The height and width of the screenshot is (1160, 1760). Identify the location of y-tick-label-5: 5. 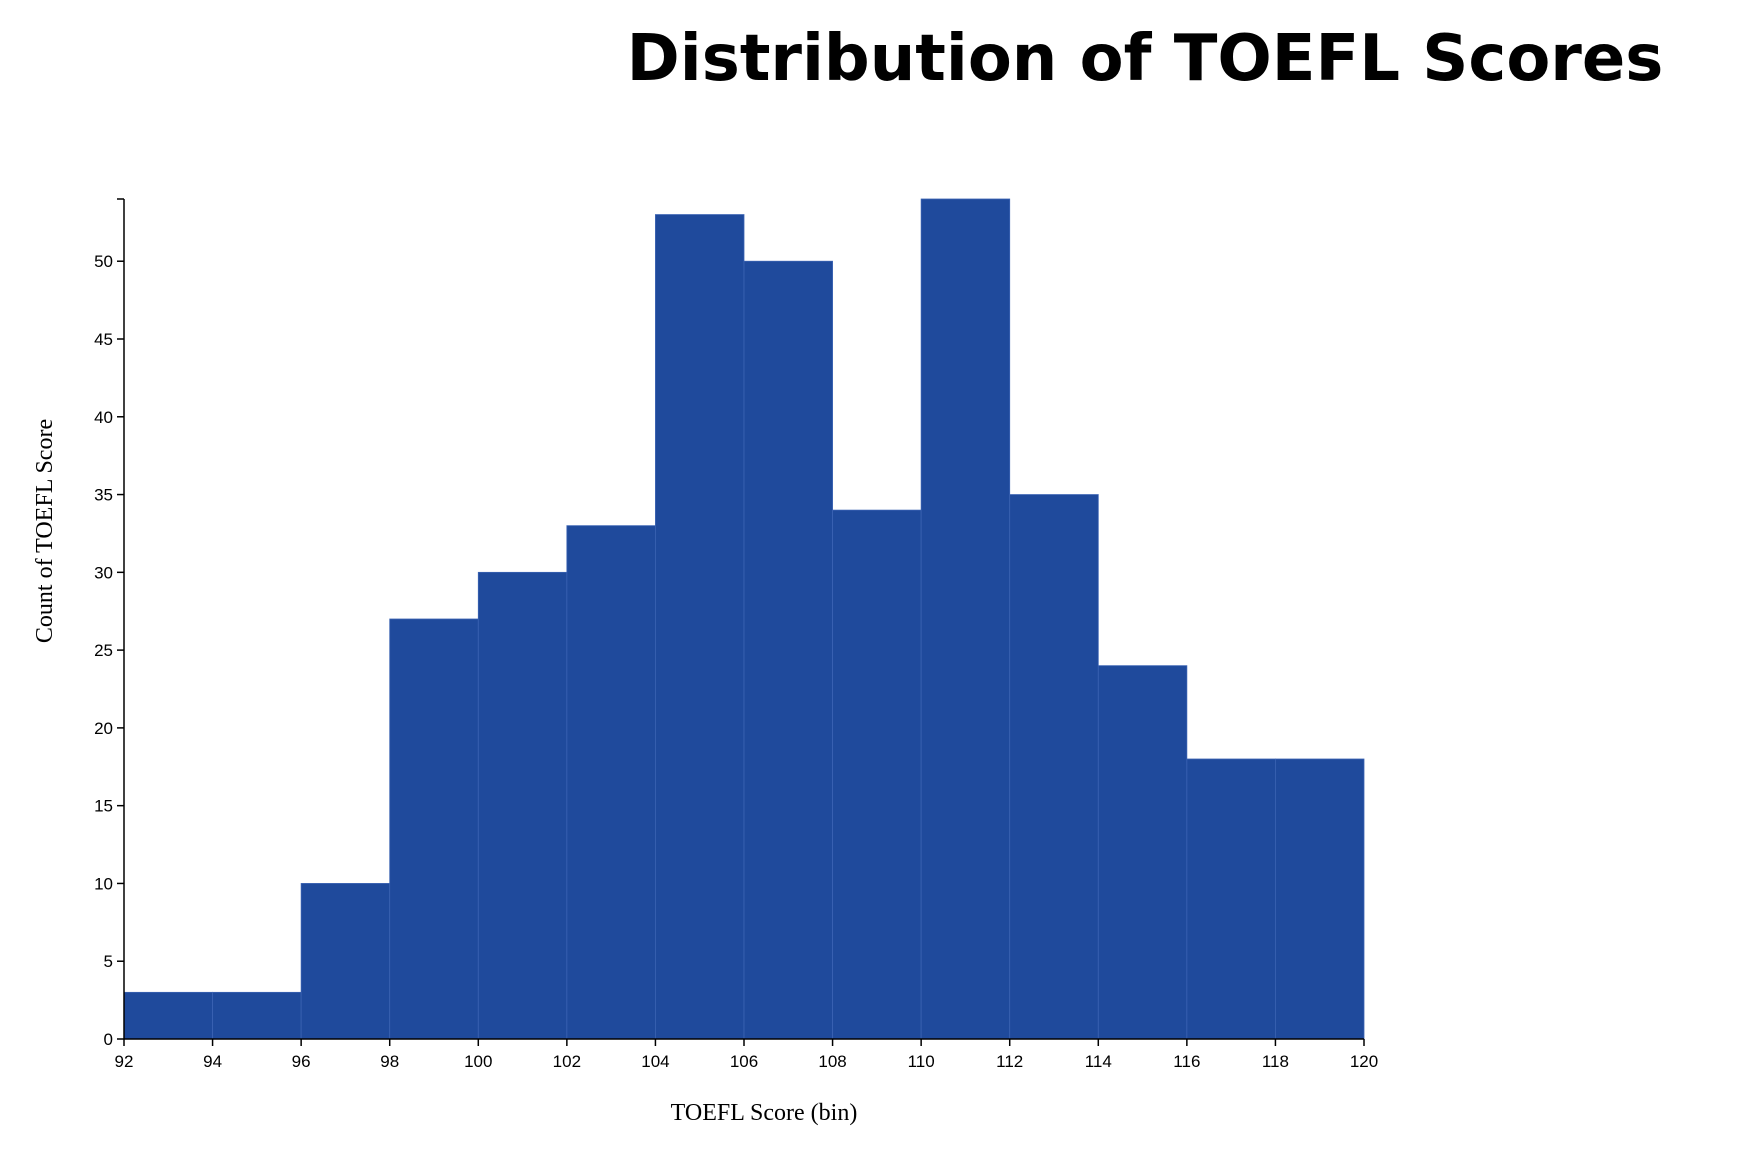
(108, 961).